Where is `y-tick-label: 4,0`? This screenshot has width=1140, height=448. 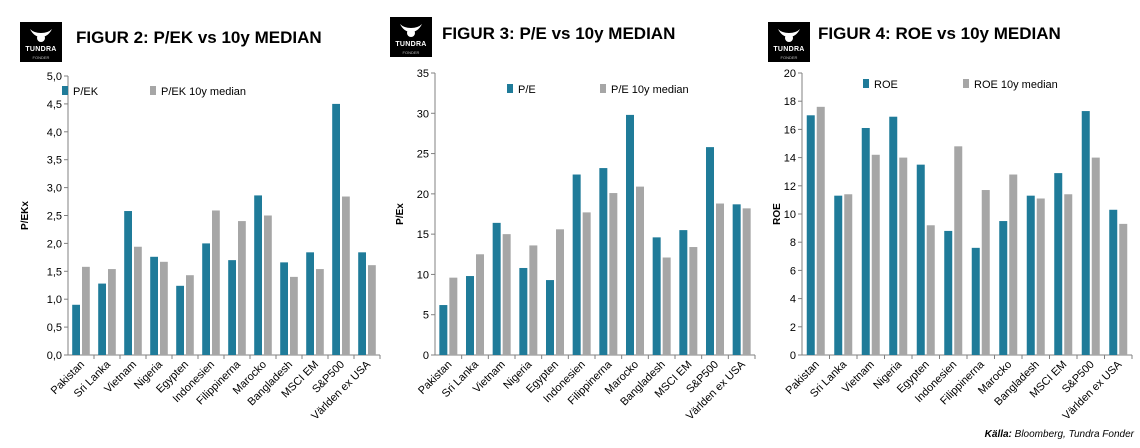
y-tick-label: 4,0 is located at coordinates (54, 133).